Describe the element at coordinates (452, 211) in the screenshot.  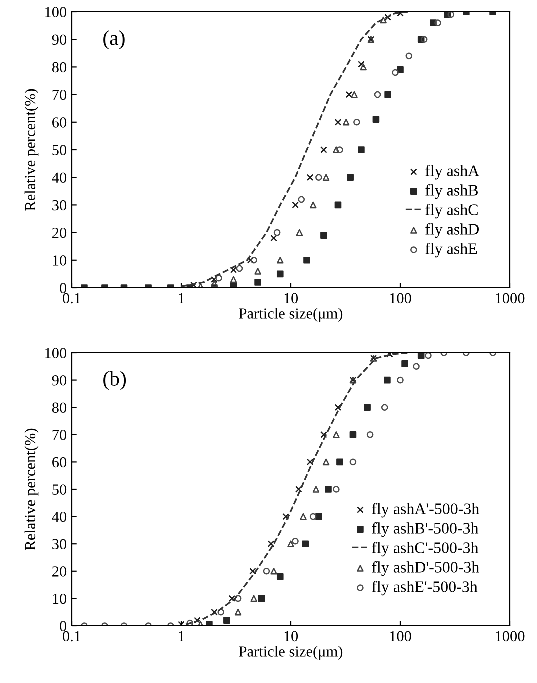
I see `legend-label: fly ashC` at that location.